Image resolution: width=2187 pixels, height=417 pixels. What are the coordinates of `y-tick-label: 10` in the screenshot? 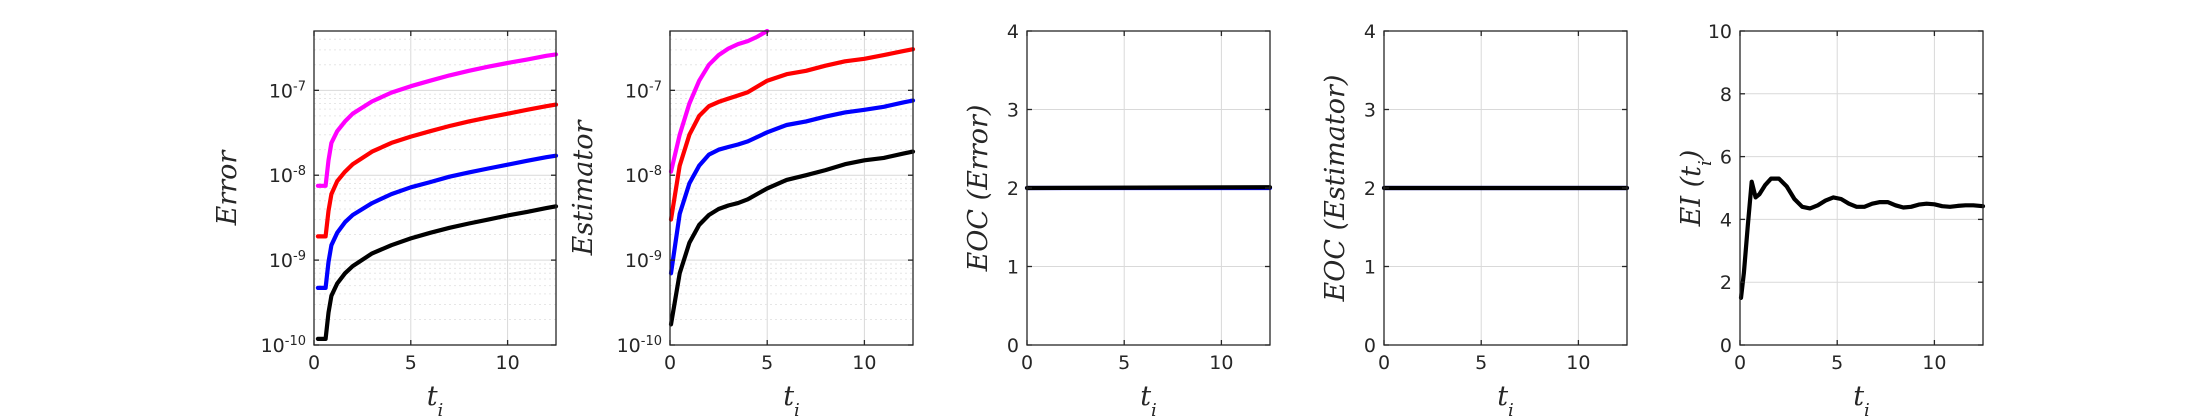 It's located at (1720, 32).